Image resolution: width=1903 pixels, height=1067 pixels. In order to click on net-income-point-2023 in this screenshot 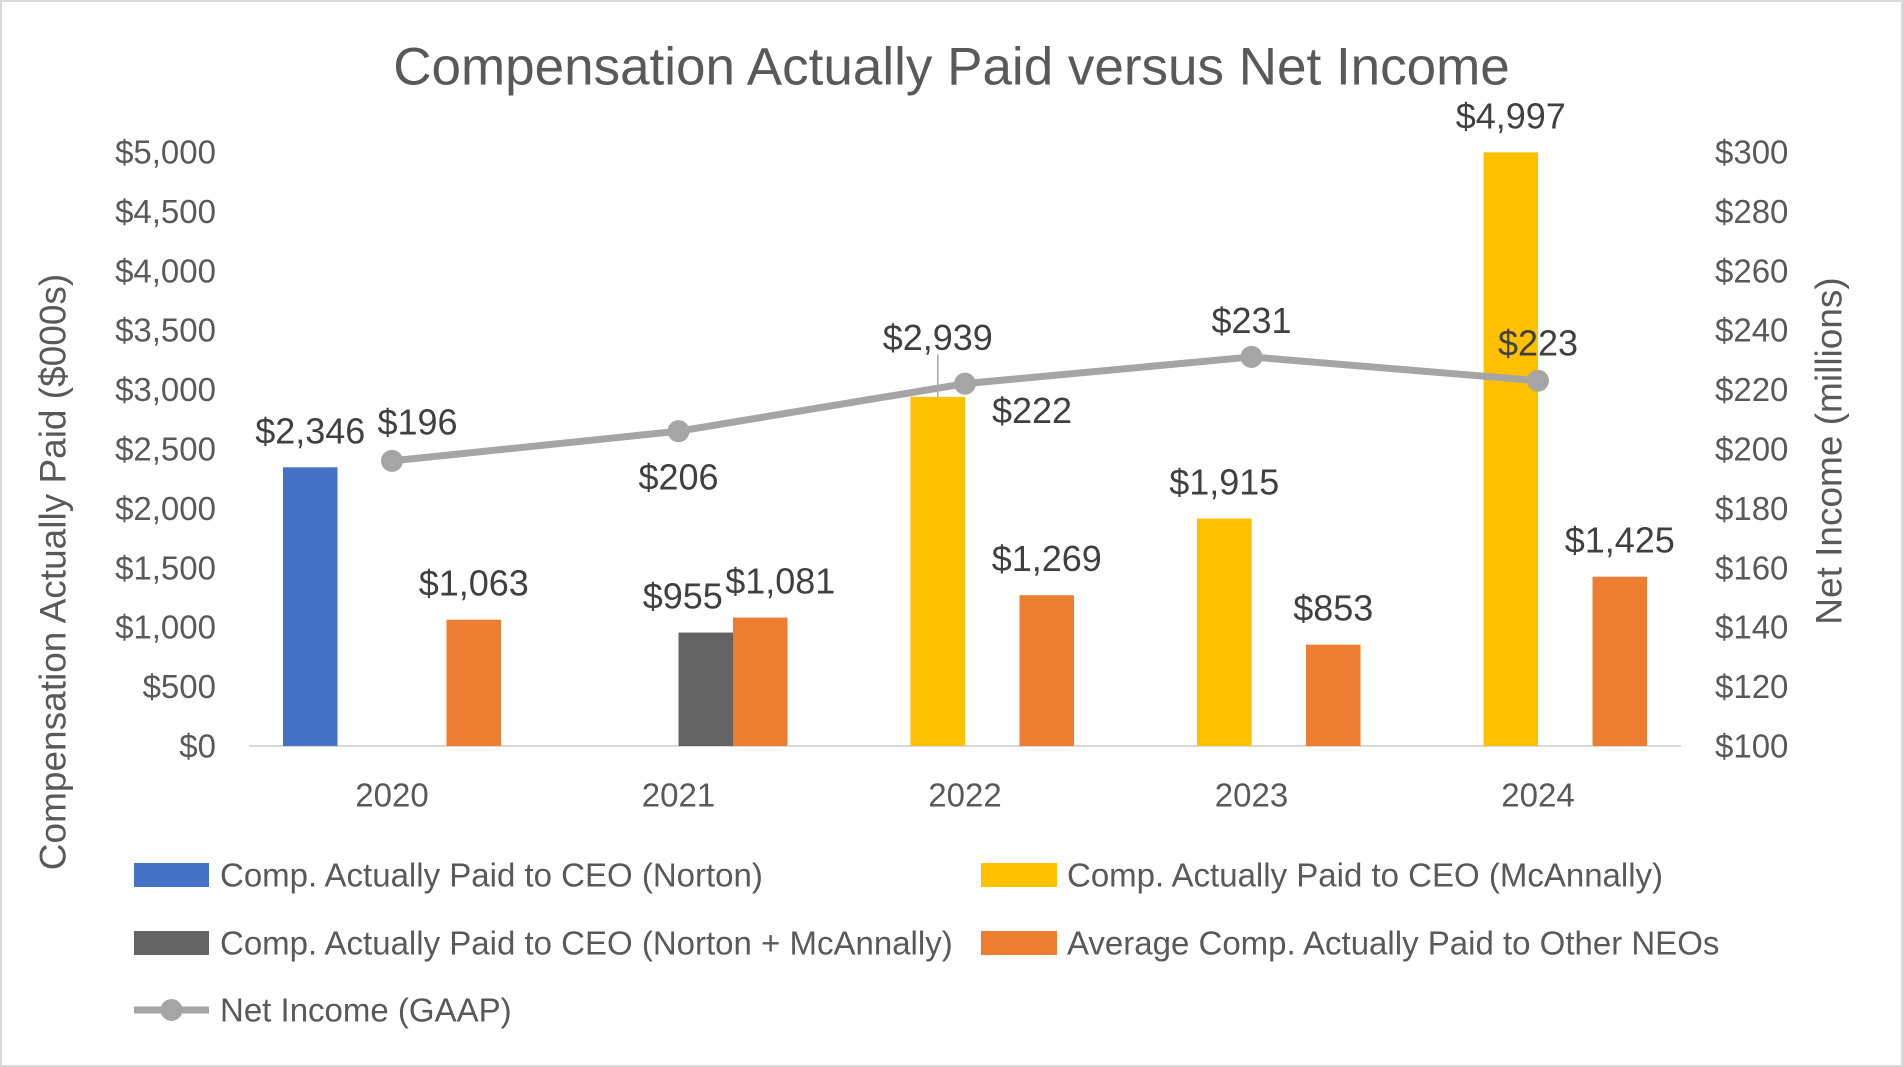, I will do `click(1251, 356)`.